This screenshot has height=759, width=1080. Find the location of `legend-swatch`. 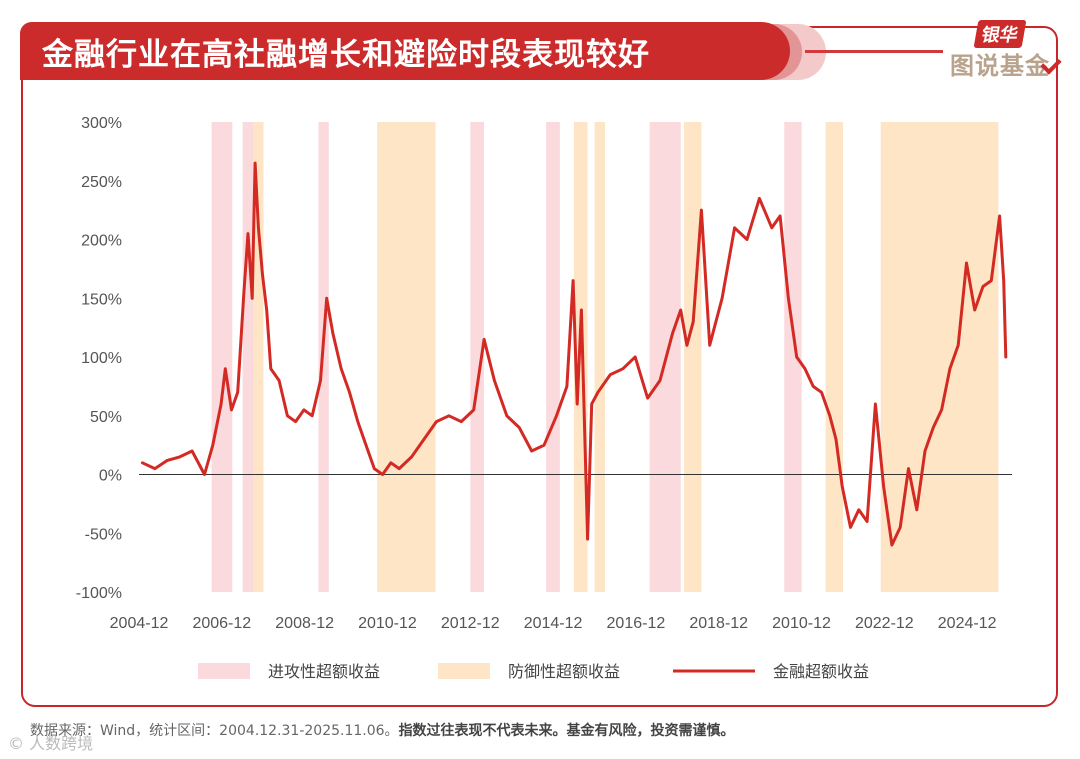

legend-swatch is located at coordinates (224, 671).